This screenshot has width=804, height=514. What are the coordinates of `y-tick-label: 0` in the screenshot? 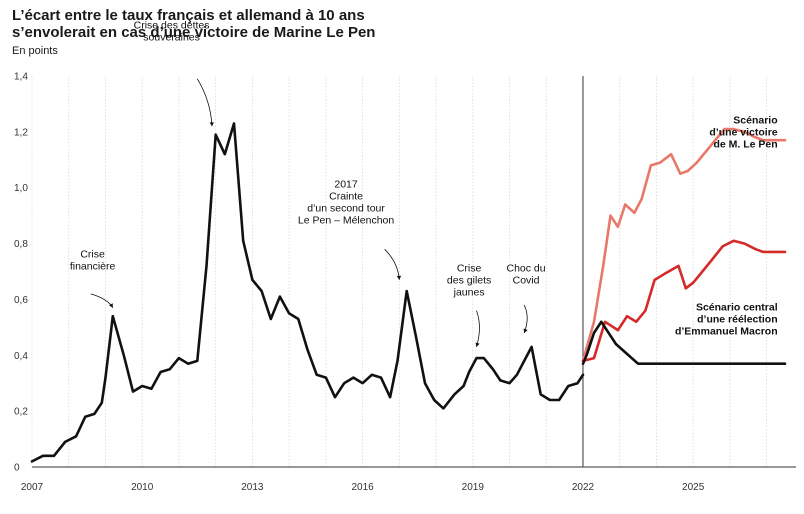 It's located at (17, 468).